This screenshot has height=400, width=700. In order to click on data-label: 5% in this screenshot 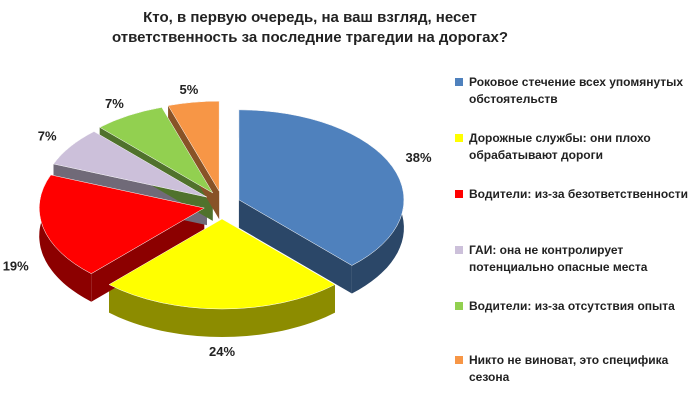, I will do `click(189, 89)`.